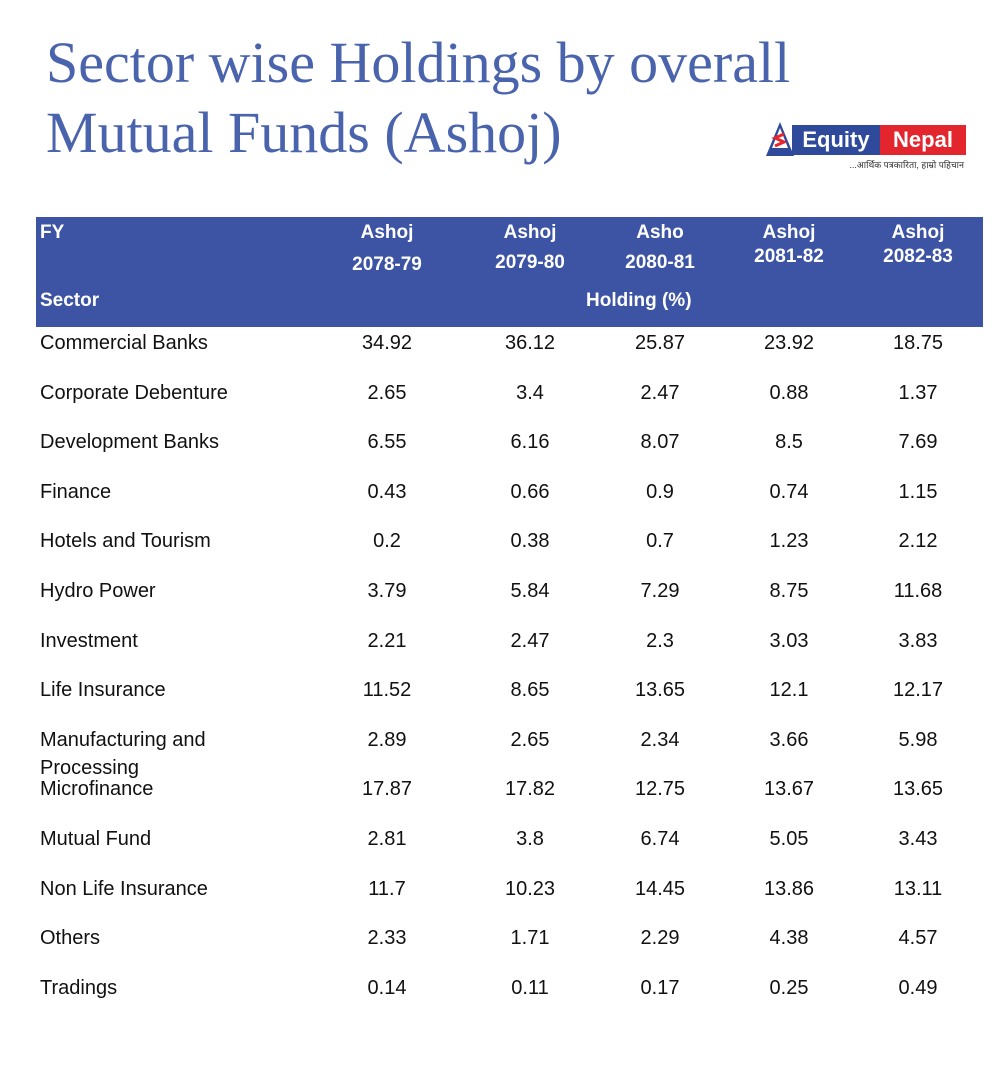 The height and width of the screenshot is (1080, 1008). What do you see at coordinates (530, 262) in the screenshot?
I see `column-year: 2079-80` at bounding box center [530, 262].